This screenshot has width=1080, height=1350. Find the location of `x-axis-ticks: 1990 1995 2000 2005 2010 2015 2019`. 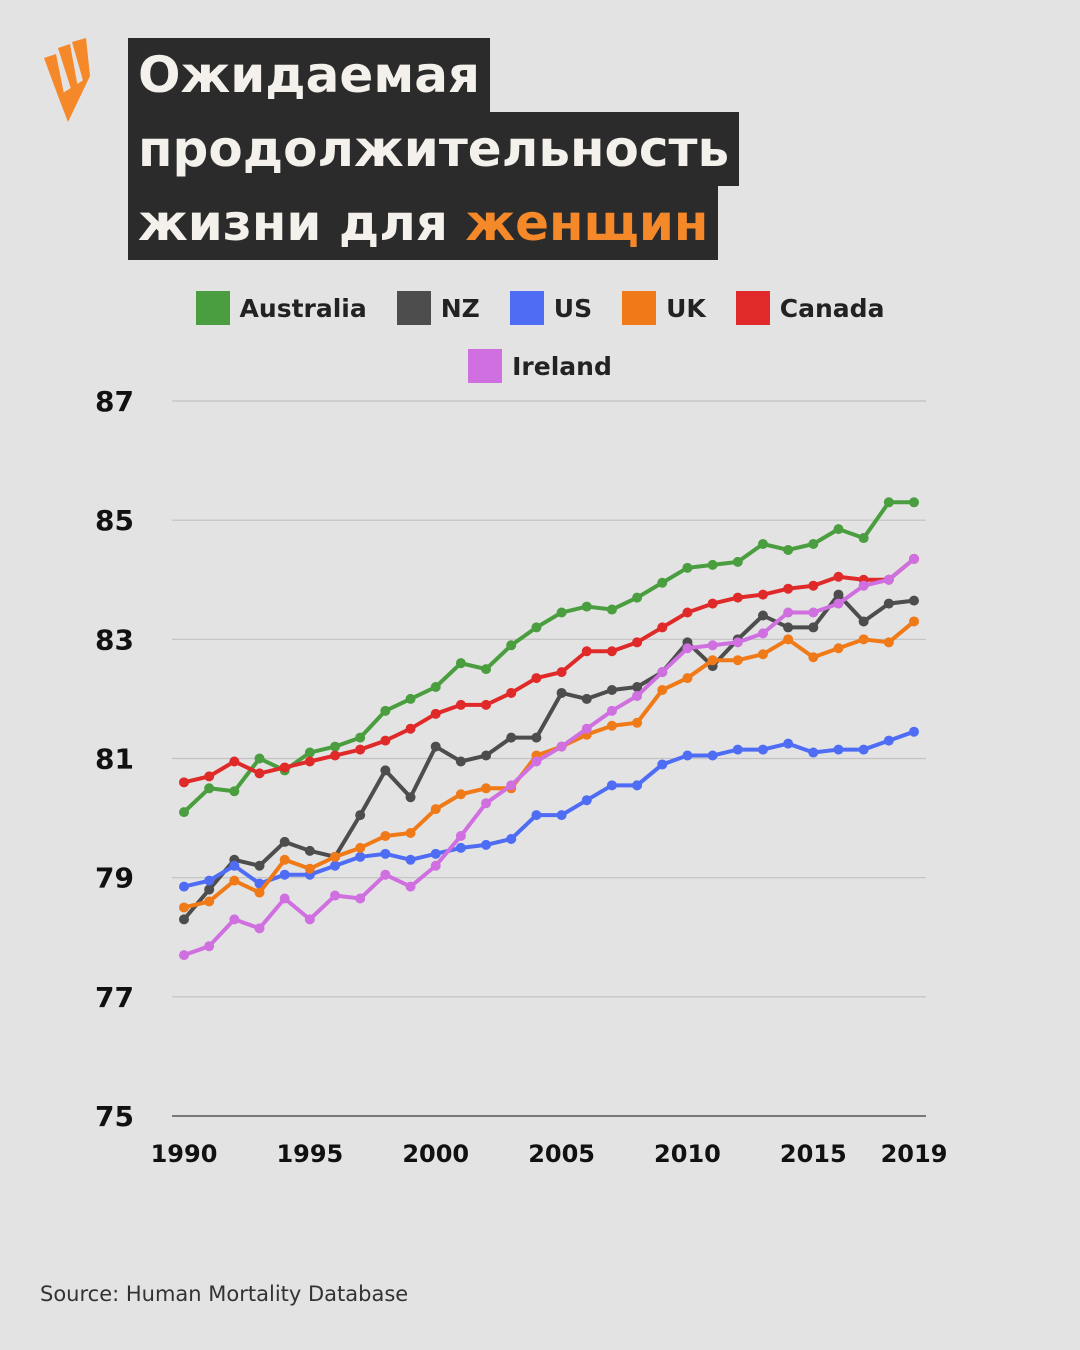

x-axis-ticks: 1990 1995 2000 2005 2010 2015 2019 is located at coordinates (549, 1154).